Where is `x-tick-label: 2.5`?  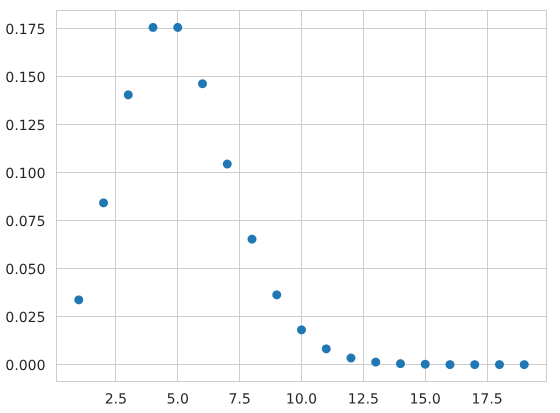
x-tick-label: 2.5 is located at coordinates (116, 400).